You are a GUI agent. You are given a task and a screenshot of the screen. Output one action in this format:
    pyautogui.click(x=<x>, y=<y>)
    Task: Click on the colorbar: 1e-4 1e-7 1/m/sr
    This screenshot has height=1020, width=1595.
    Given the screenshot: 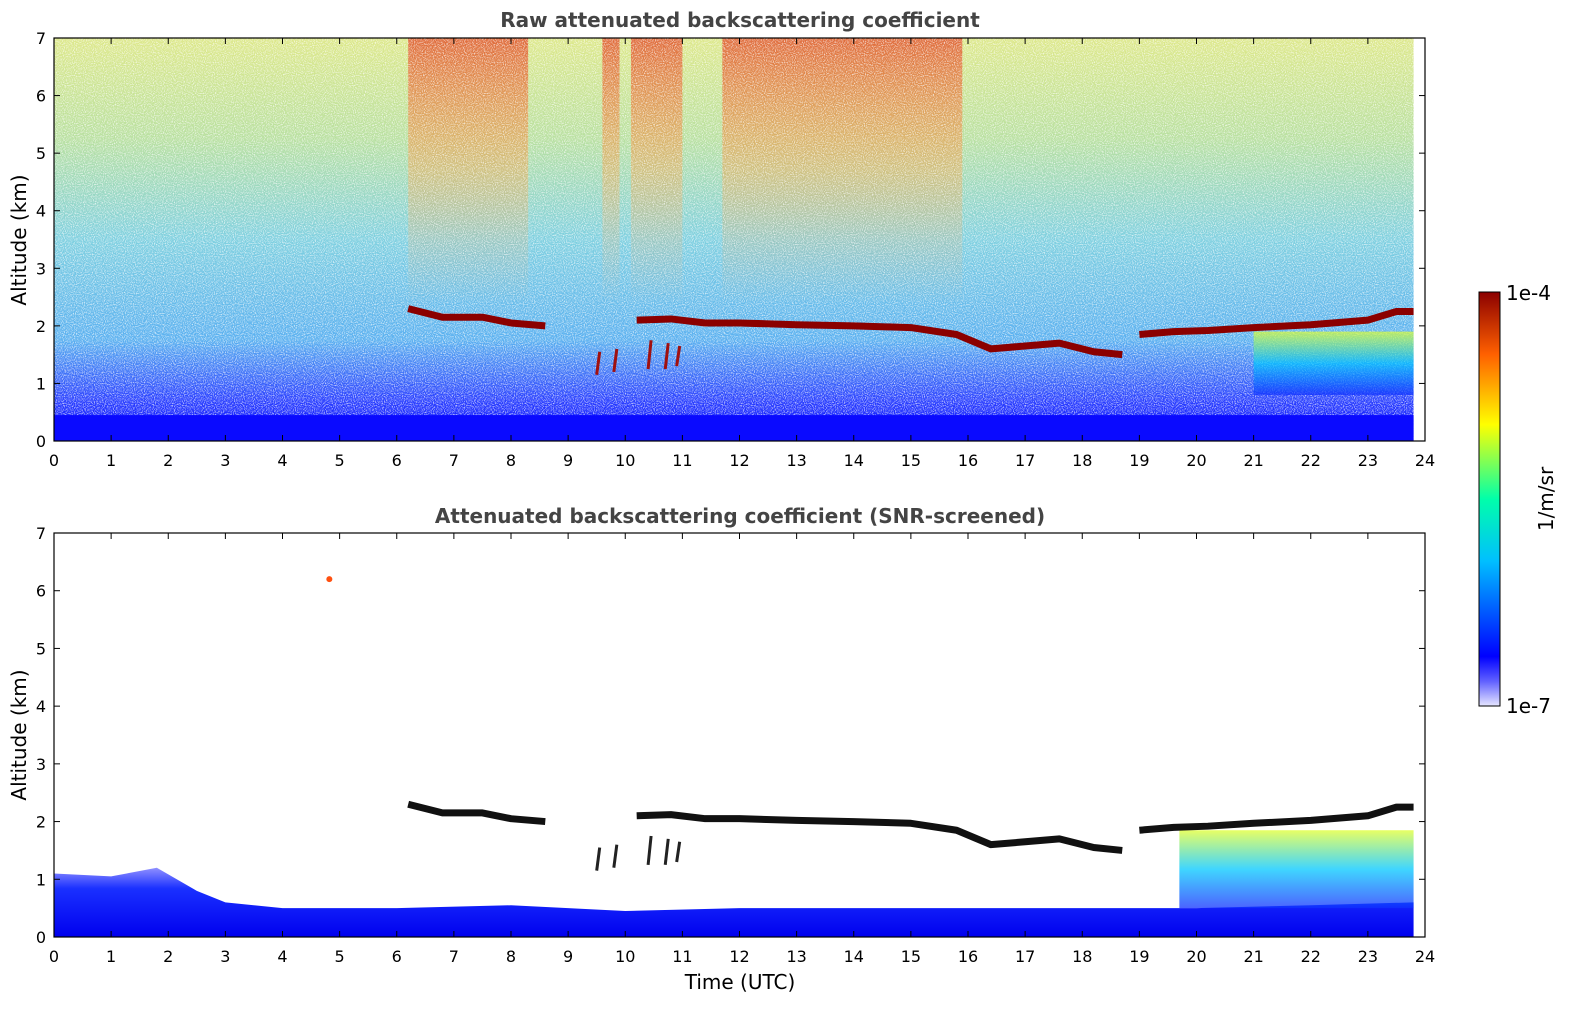 What is the action you would take?
    pyautogui.click(x=1518, y=499)
    